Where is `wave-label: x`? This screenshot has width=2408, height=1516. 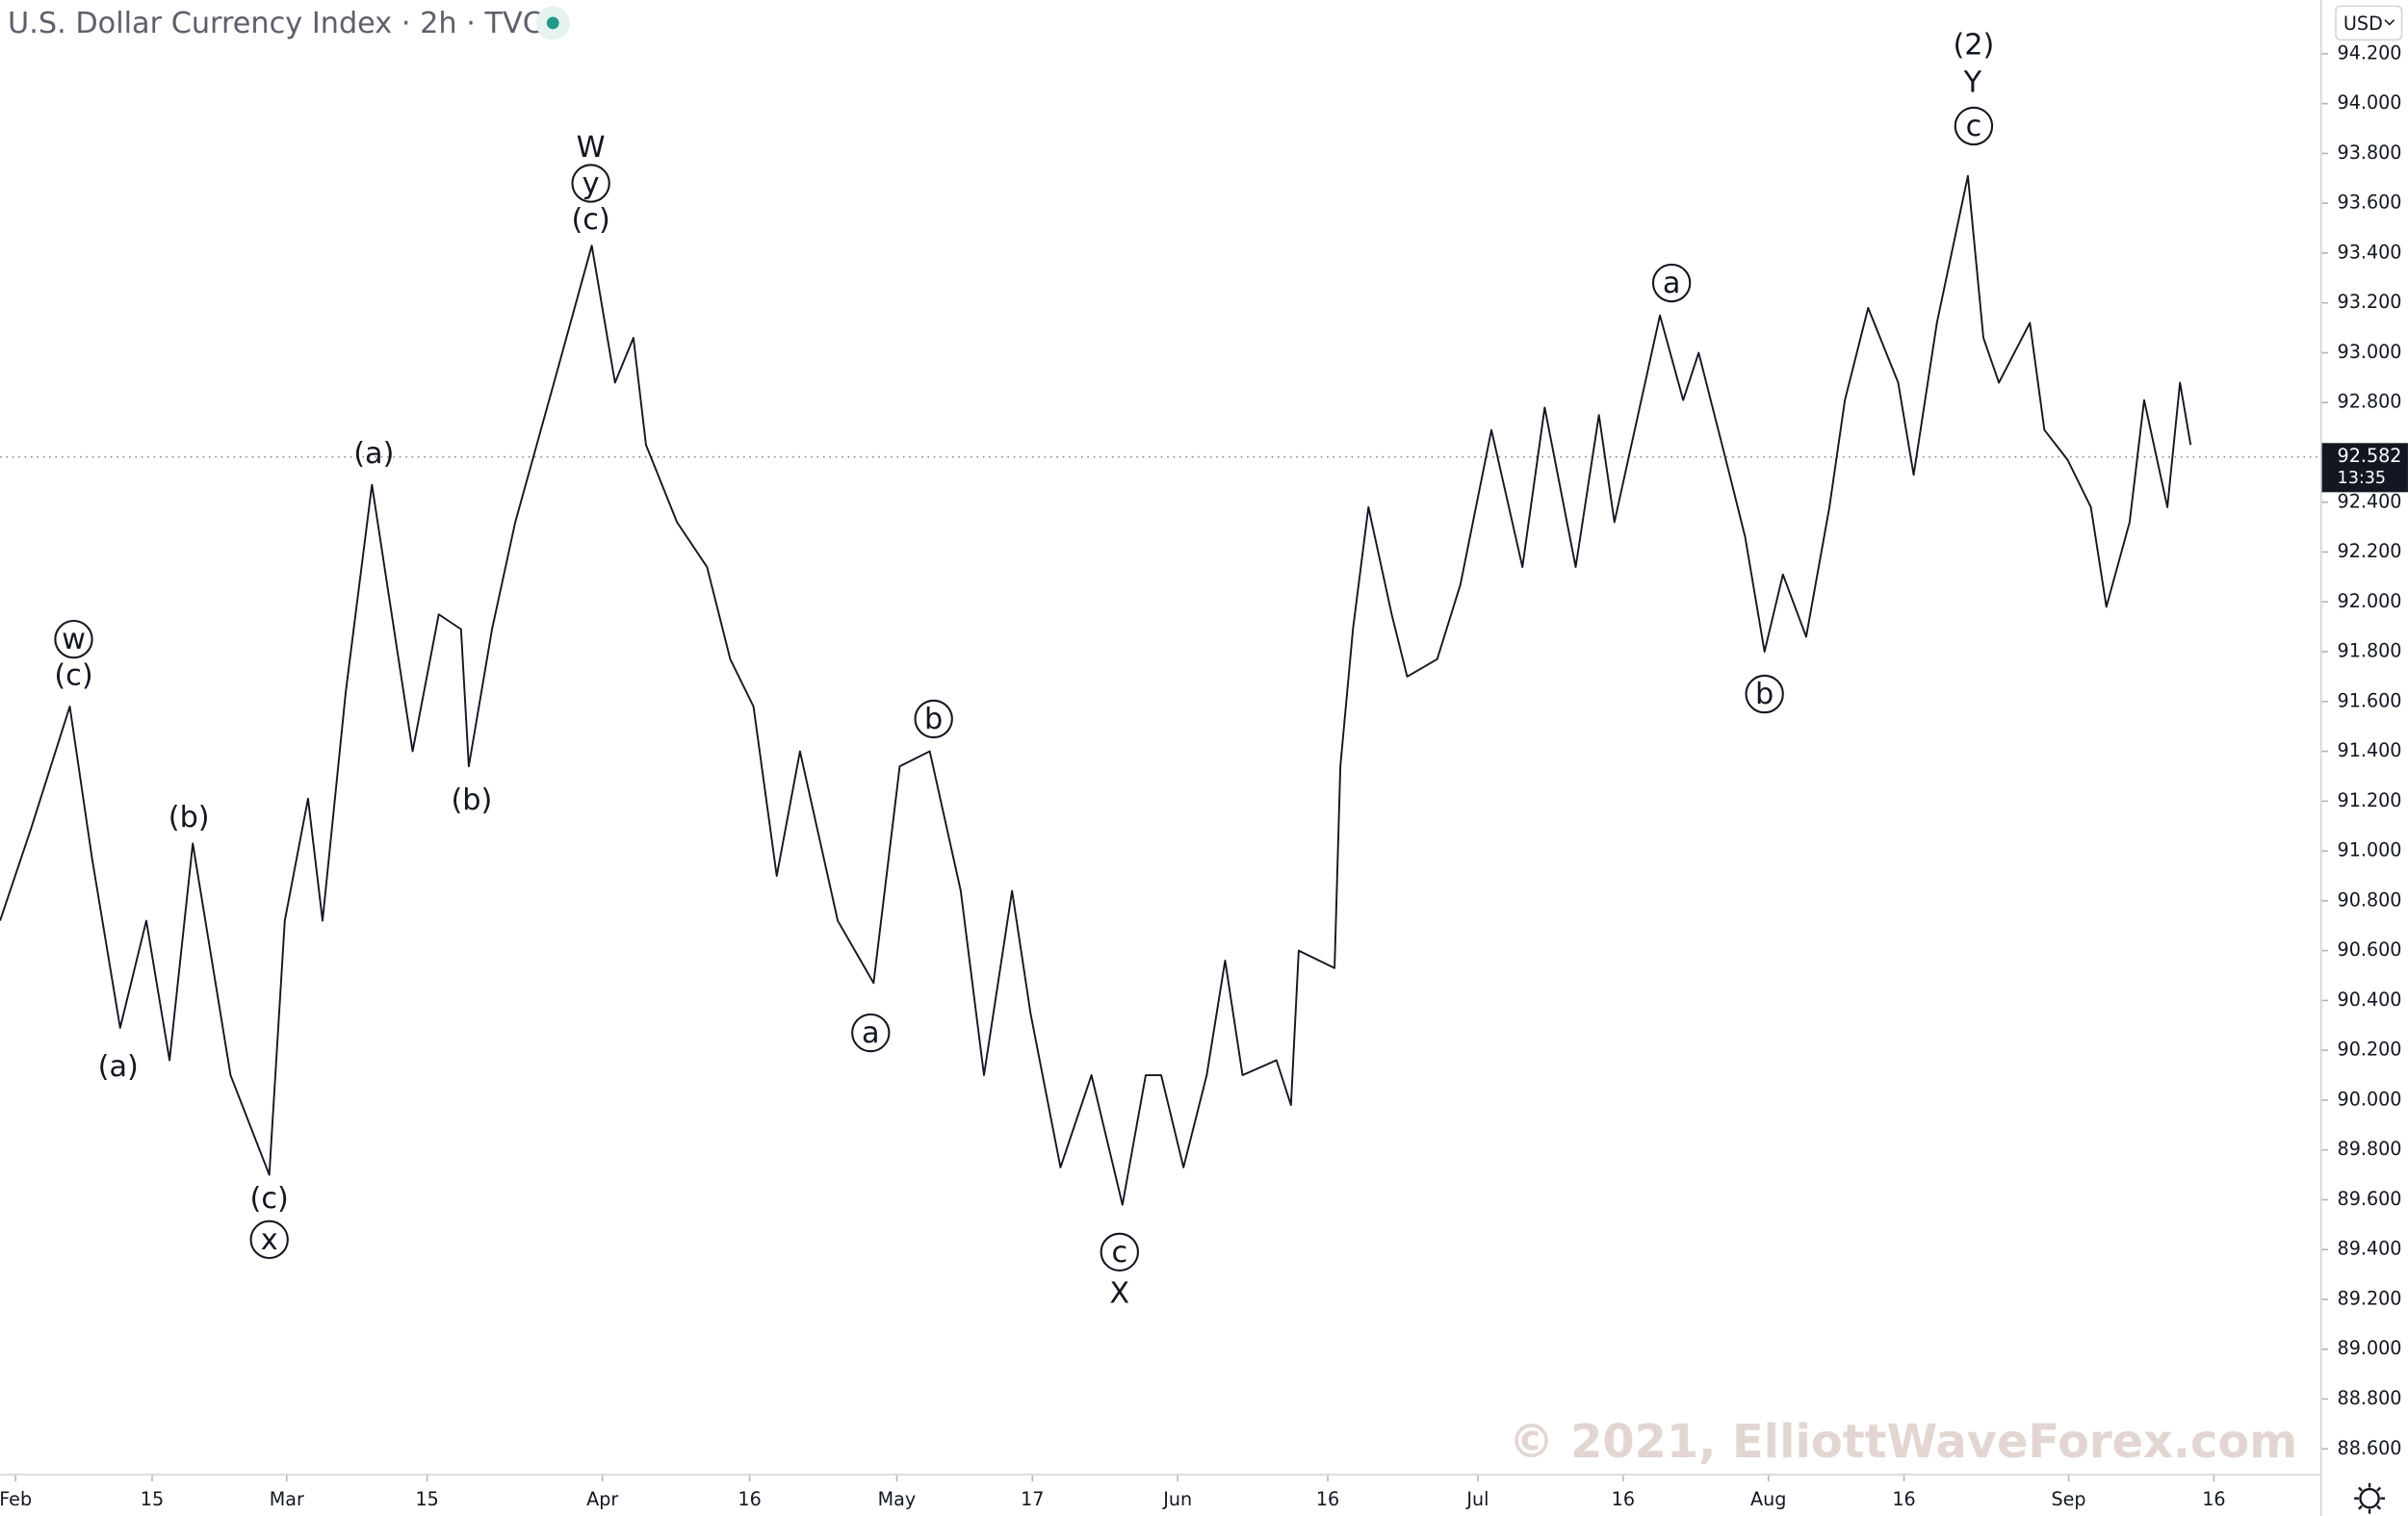
wave-label: x is located at coordinates (269, 1240).